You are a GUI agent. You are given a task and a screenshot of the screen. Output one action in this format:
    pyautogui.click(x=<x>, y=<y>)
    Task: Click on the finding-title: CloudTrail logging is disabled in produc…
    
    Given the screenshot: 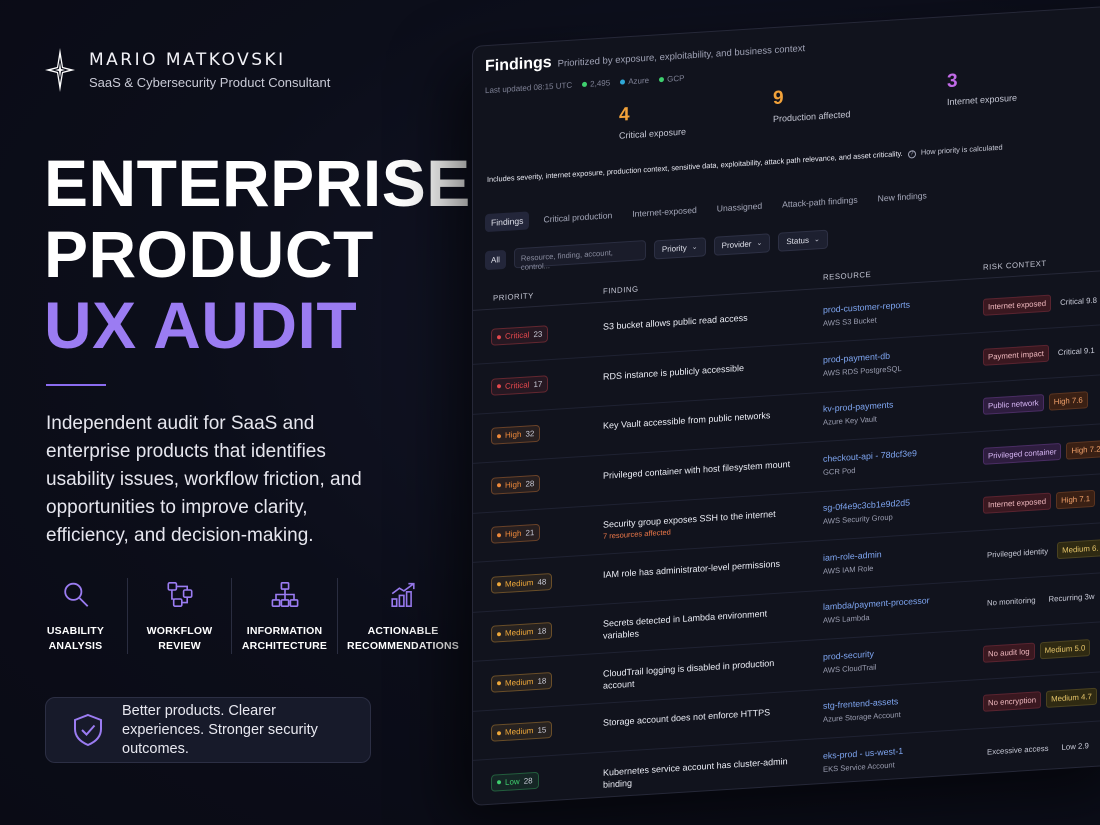 What is the action you would take?
    pyautogui.click(x=689, y=674)
    